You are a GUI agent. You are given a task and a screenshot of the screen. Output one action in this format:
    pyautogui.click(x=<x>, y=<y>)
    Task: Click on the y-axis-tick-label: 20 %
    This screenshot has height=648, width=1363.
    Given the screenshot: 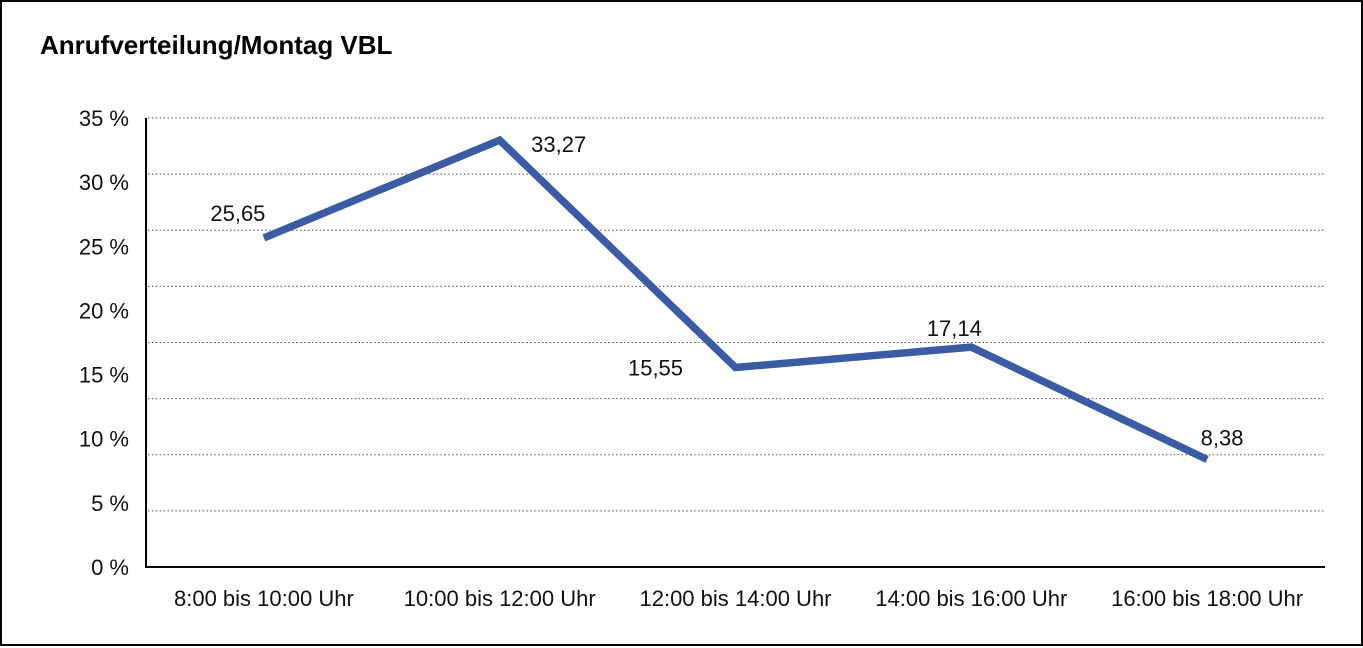 What is the action you would take?
    pyautogui.click(x=104, y=310)
    